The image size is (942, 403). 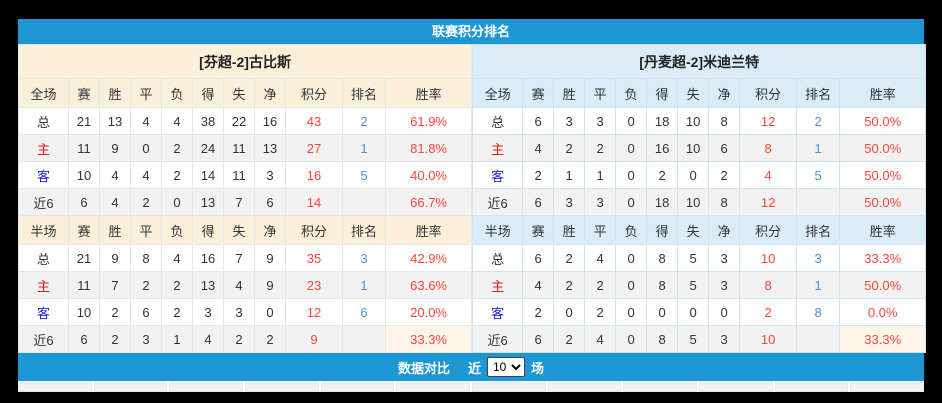 I want to click on stats-row: 客 2 0 2 0 0 0 0 2 8 0.0%, so click(x=699, y=312).